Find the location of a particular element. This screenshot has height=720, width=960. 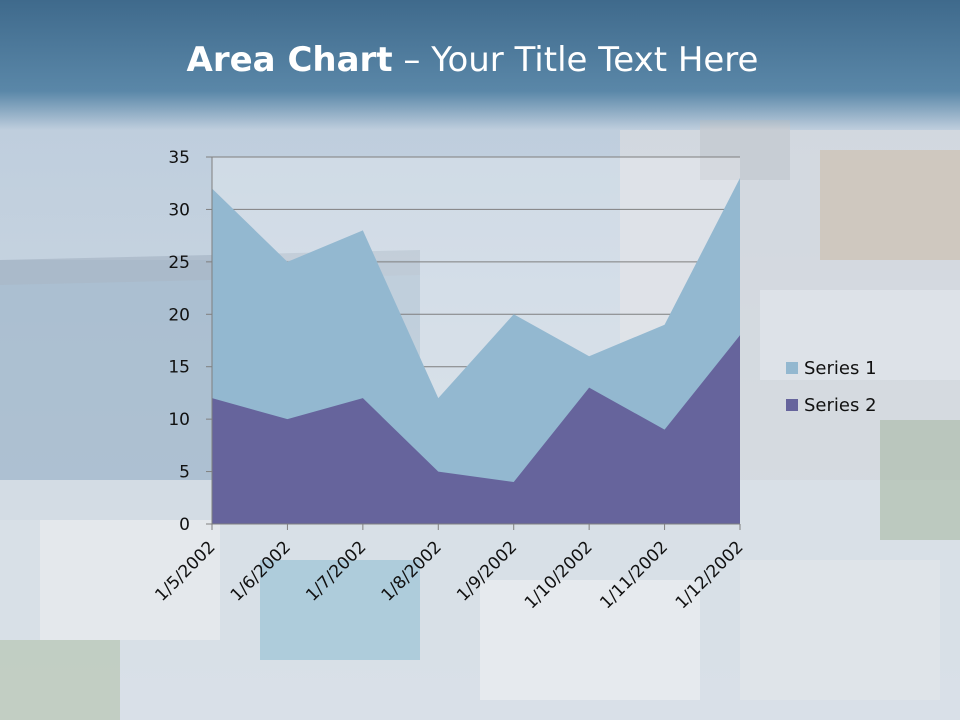

x-tick-label: 1/12/2002 is located at coordinates (710, 575).